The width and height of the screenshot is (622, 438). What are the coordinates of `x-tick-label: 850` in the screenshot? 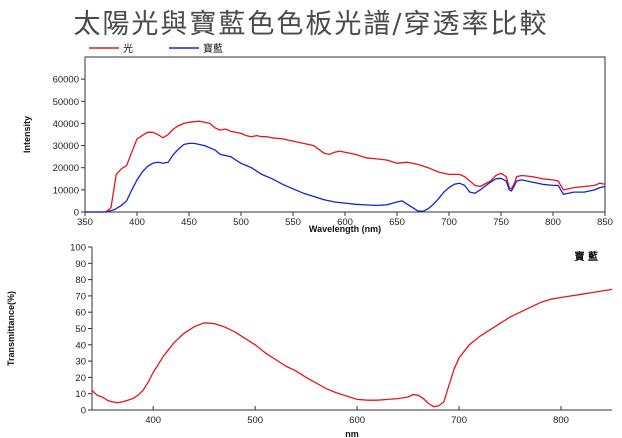 It's located at (605, 222).